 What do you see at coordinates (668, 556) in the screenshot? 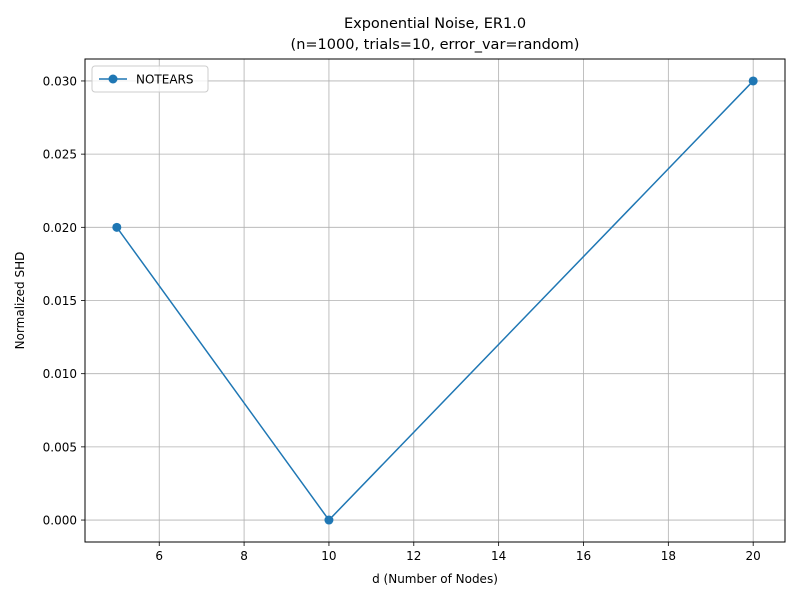
I see `x-tick-label: 18` at bounding box center [668, 556].